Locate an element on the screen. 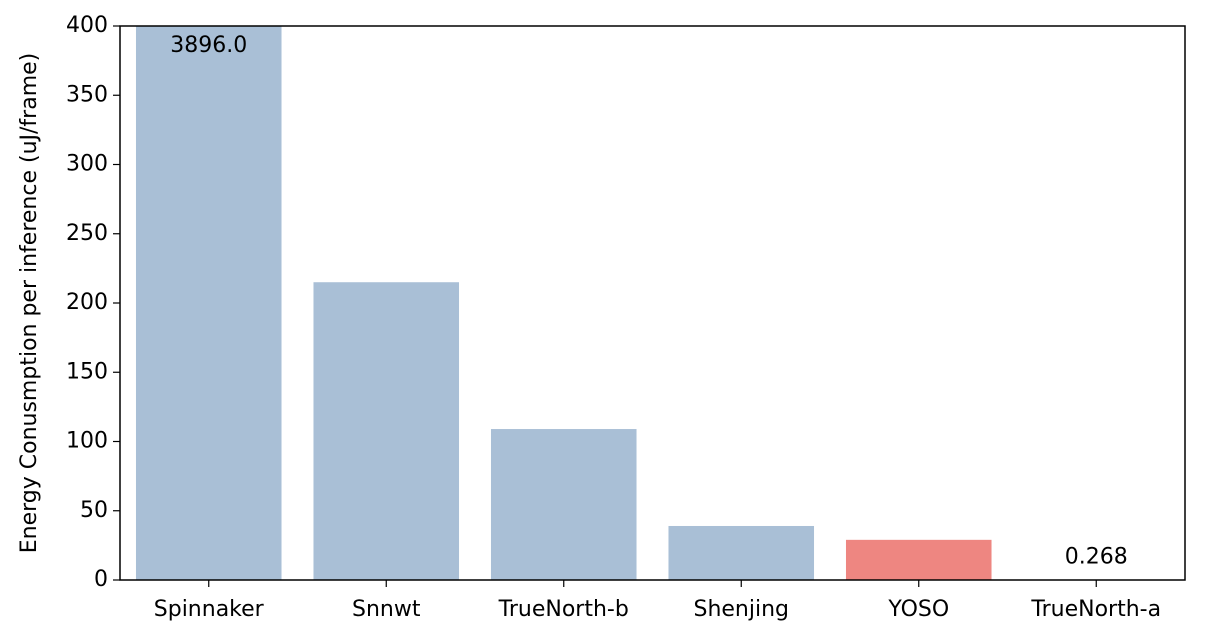 The height and width of the screenshot is (635, 1214). y-tick-label: 0 is located at coordinates (101, 579).